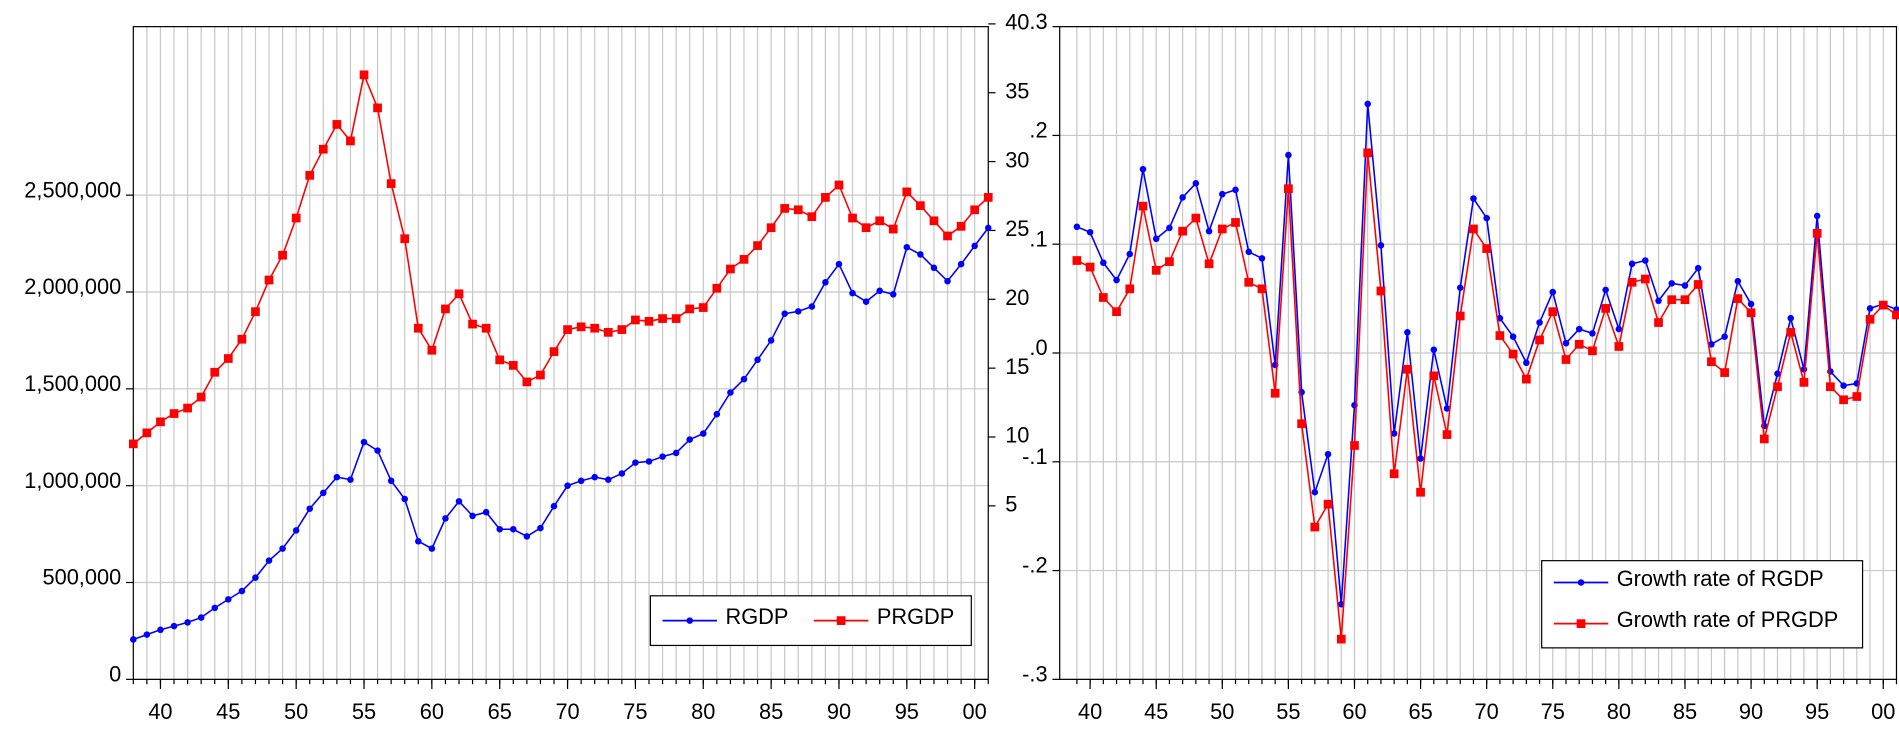 The image size is (1899, 729). What do you see at coordinates (1017, 22) in the screenshot?
I see `y2-tick-label: 40` at bounding box center [1017, 22].